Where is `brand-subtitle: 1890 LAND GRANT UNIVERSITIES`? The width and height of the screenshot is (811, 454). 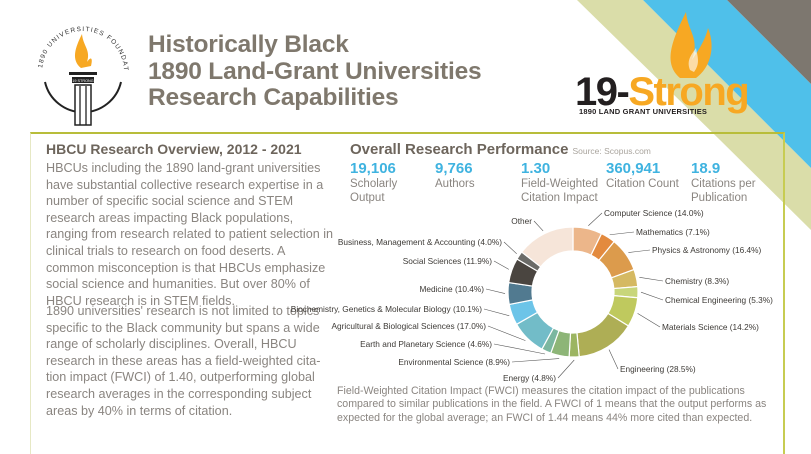
brand-subtitle: 1890 LAND GRANT UNIVERSITIES is located at coordinates (643, 111).